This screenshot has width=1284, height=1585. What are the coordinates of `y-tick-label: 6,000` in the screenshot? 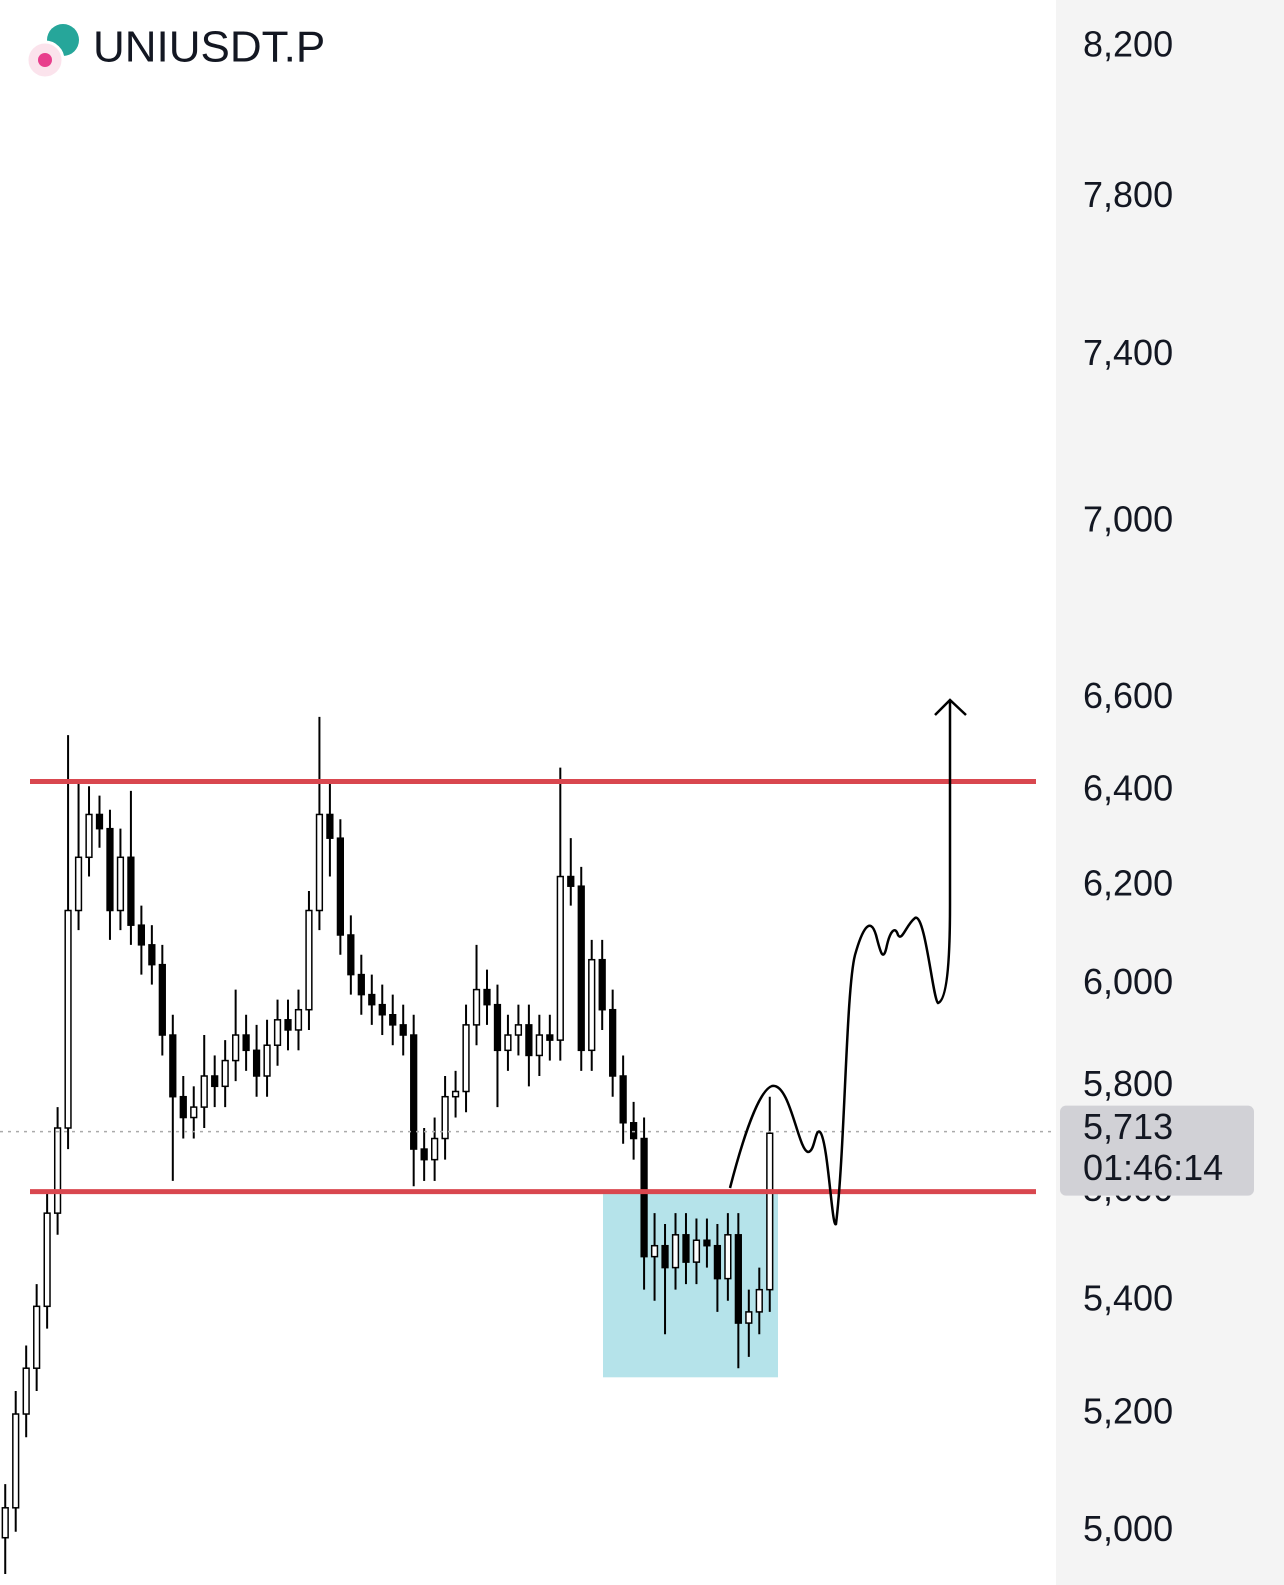 It's located at (1128, 981).